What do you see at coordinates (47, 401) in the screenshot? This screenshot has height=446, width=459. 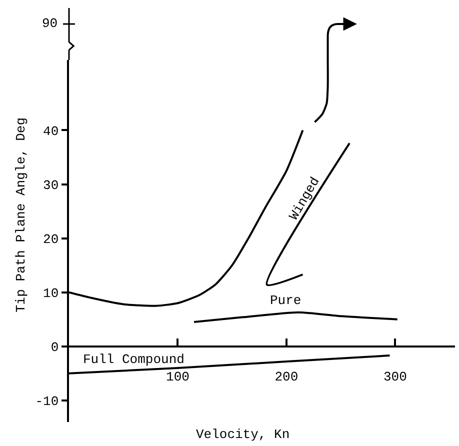 I see `y-tick-label: -10` at bounding box center [47, 401].